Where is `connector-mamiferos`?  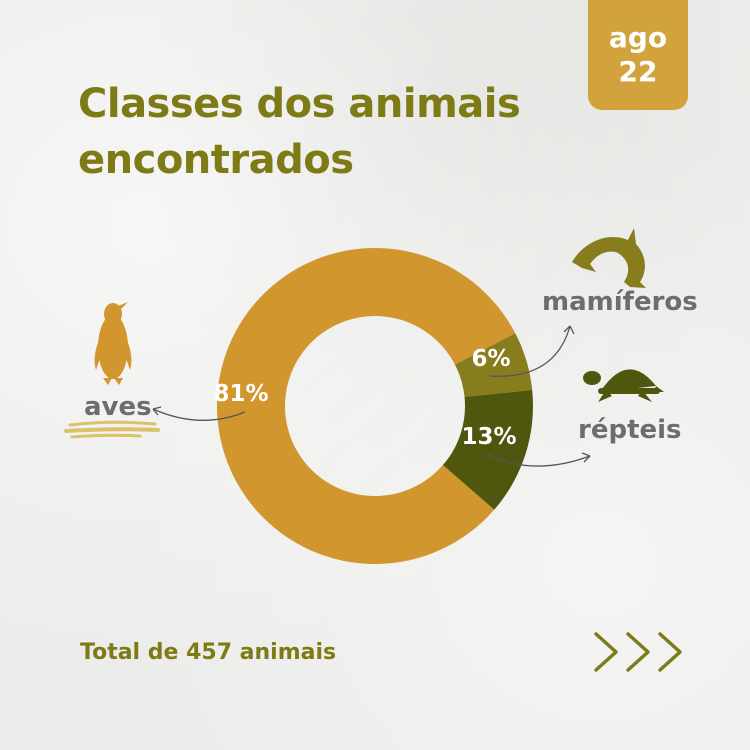
connector-mamiferos is located at coordinates (530, 351).